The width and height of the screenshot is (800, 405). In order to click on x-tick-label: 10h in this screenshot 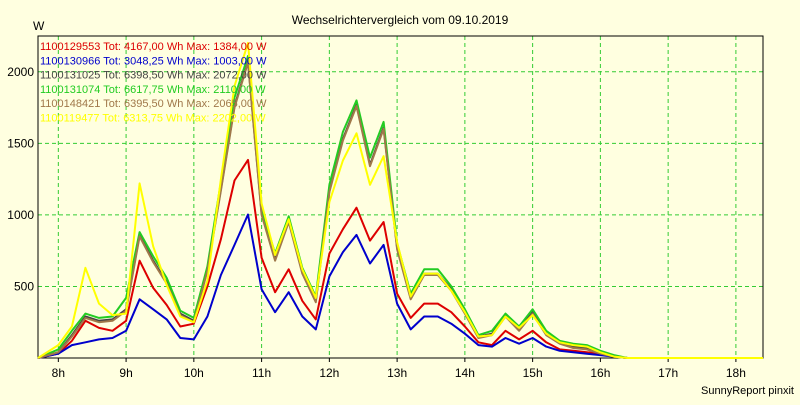, I will do `click(194, 373)`.